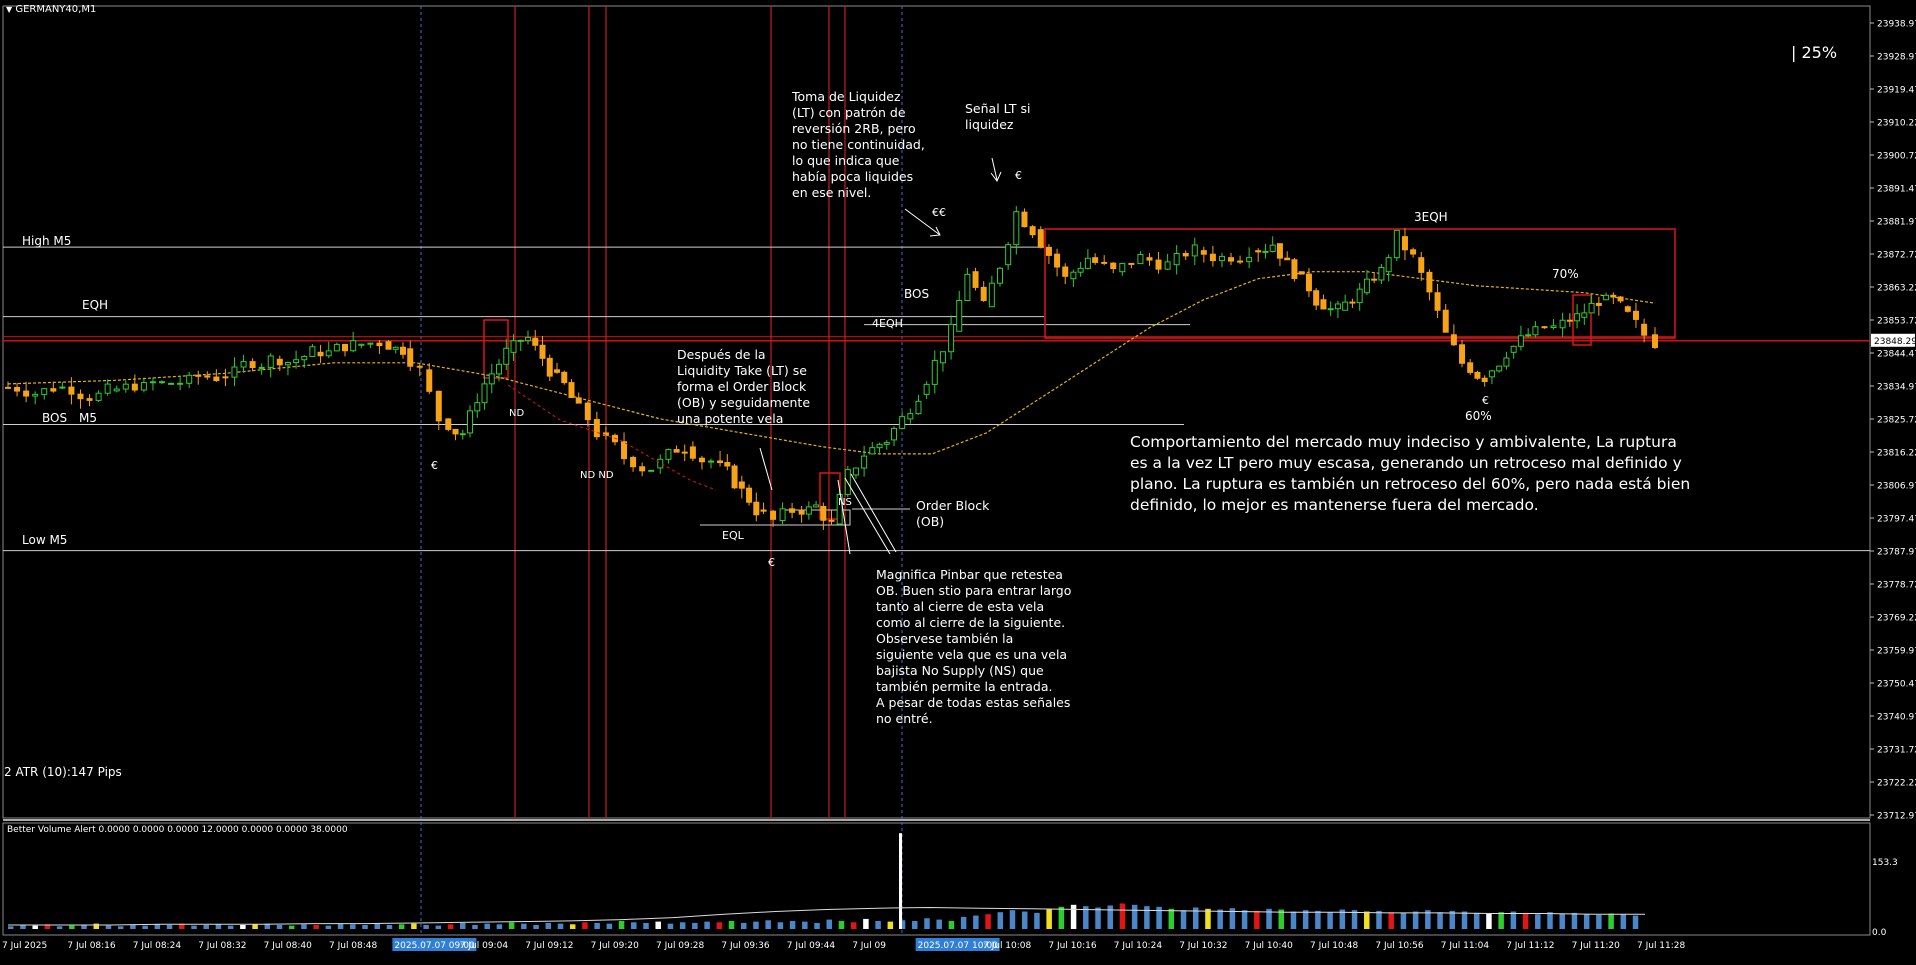 The height and width of the screenshot is (965, 1916). I want to click on y-tick-label: 23816.22, so click(1896, 454).